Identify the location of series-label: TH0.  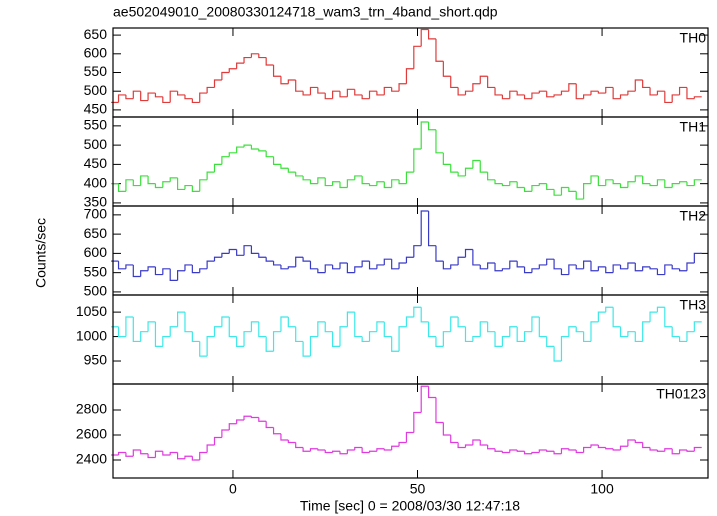
(693, 38).